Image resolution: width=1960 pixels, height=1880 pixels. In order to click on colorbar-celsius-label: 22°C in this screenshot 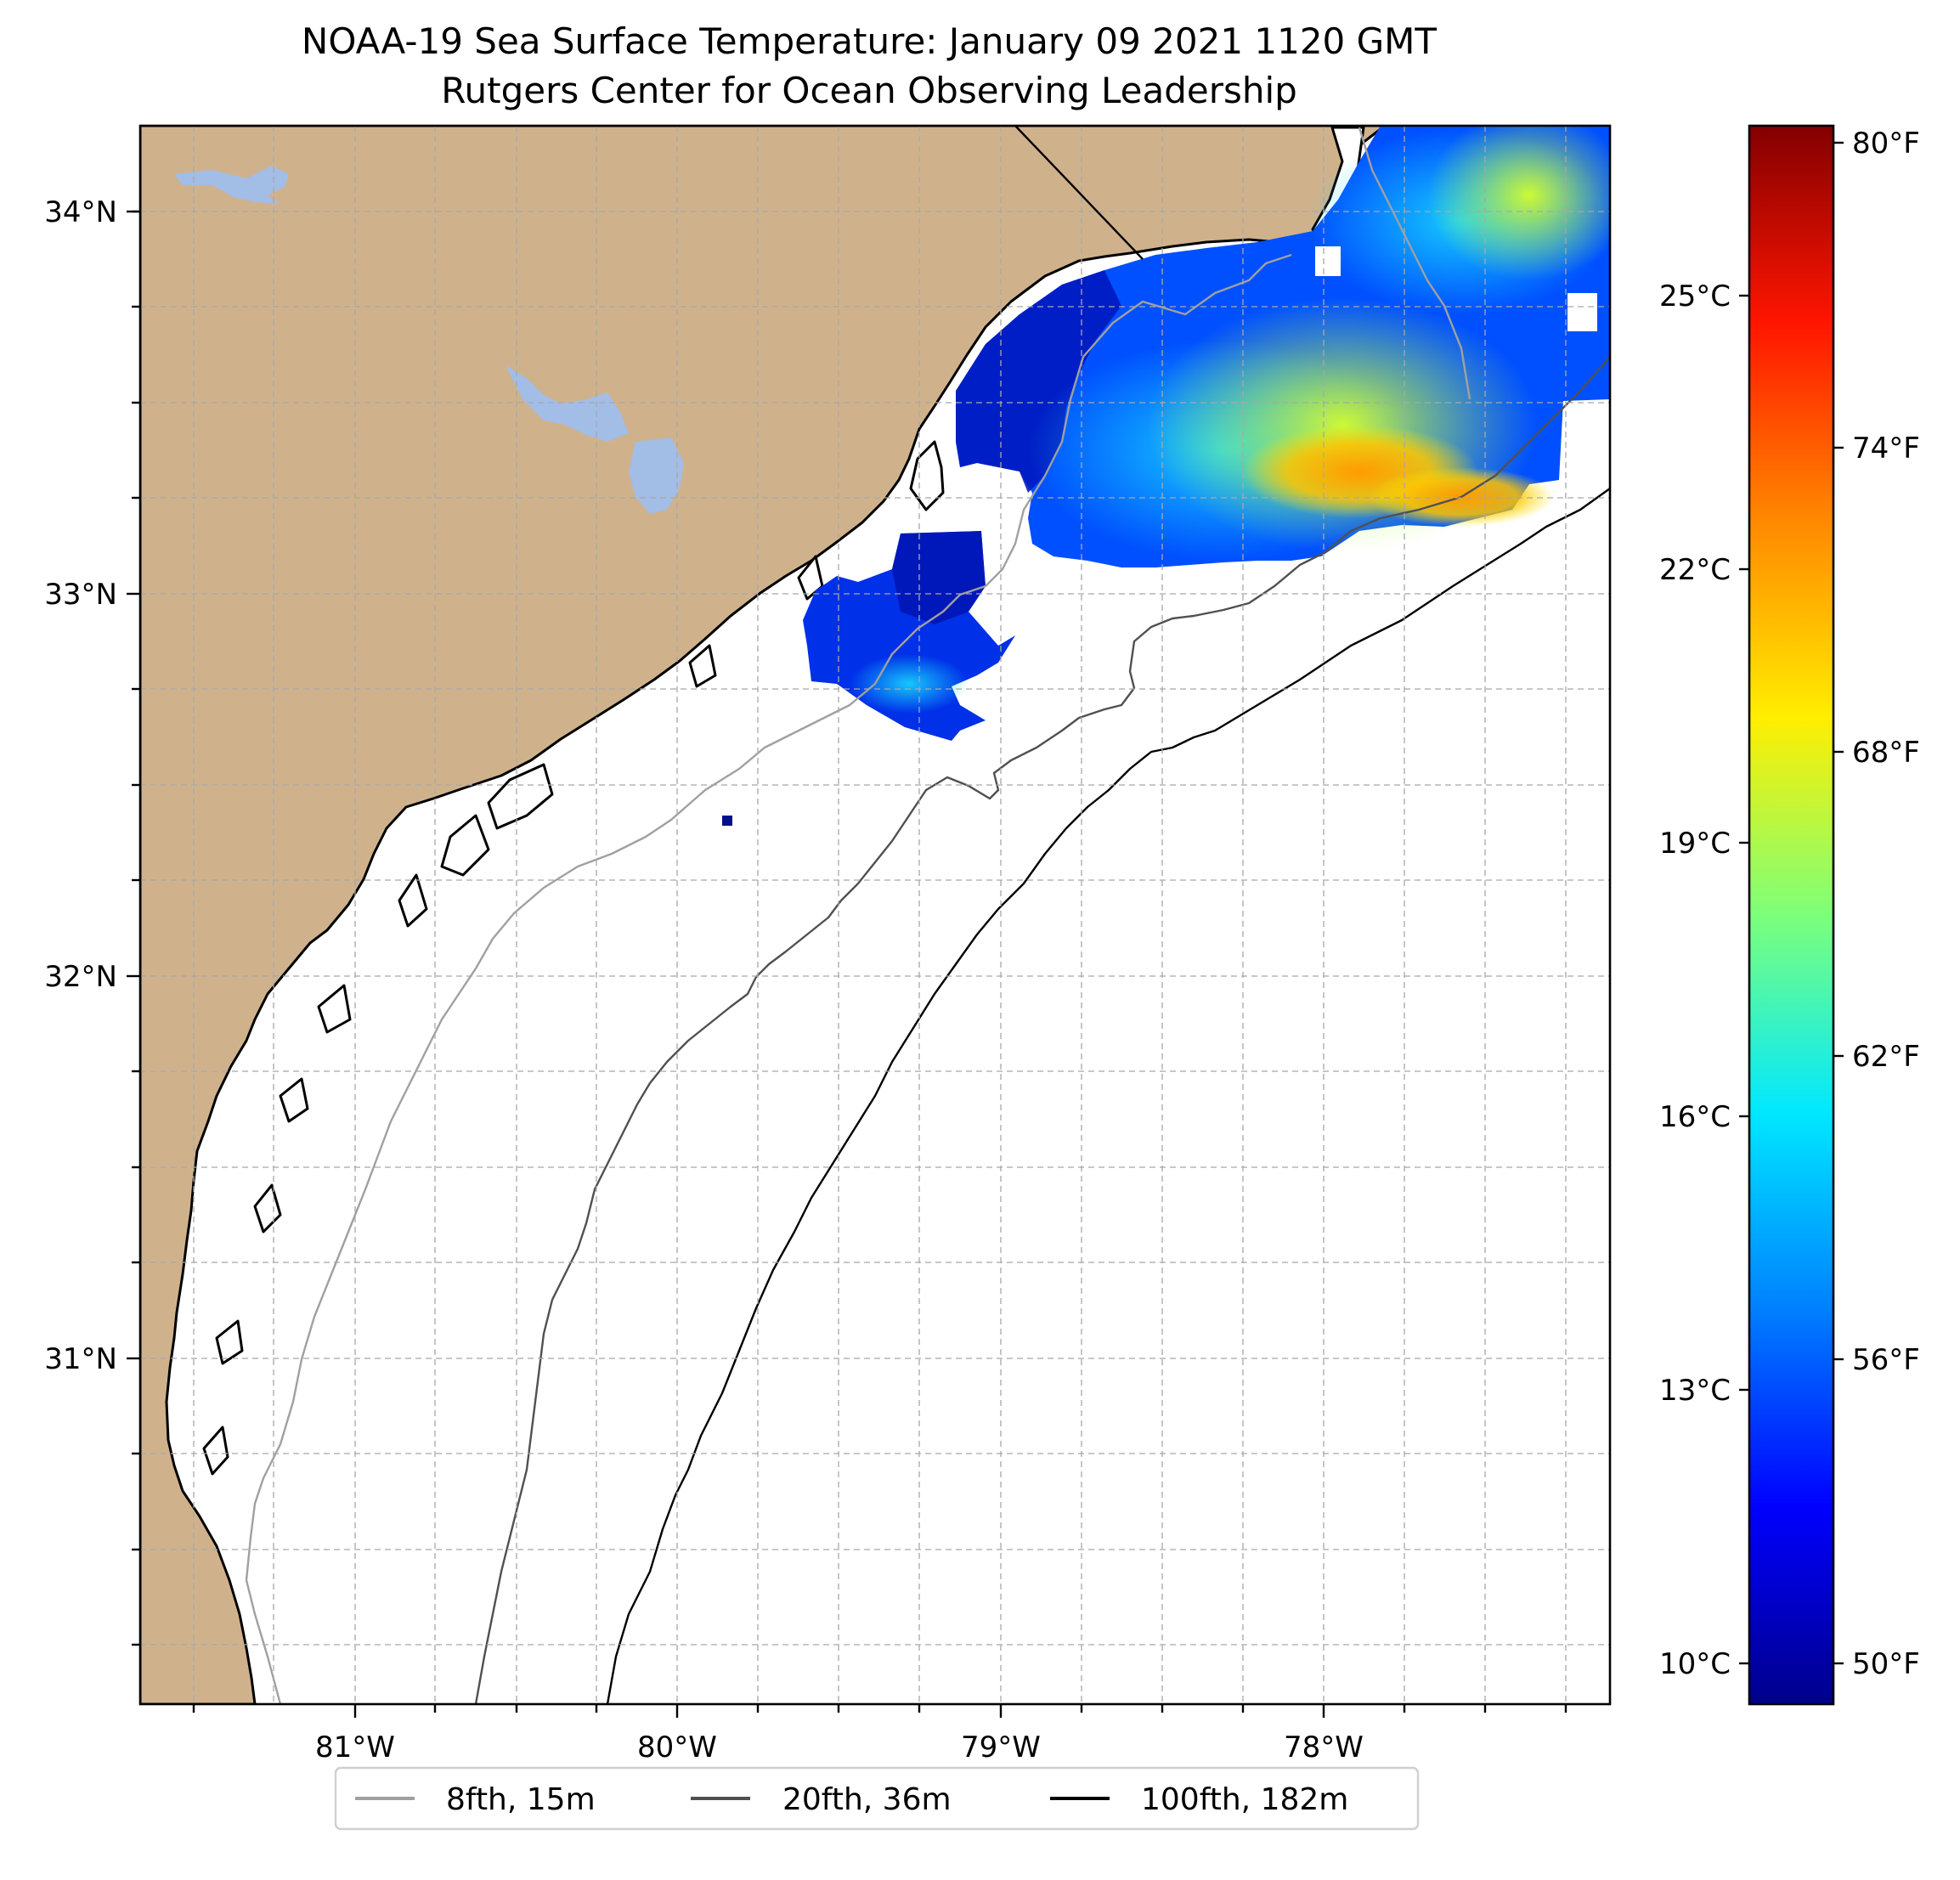, I will do `click(1695, 570)`.